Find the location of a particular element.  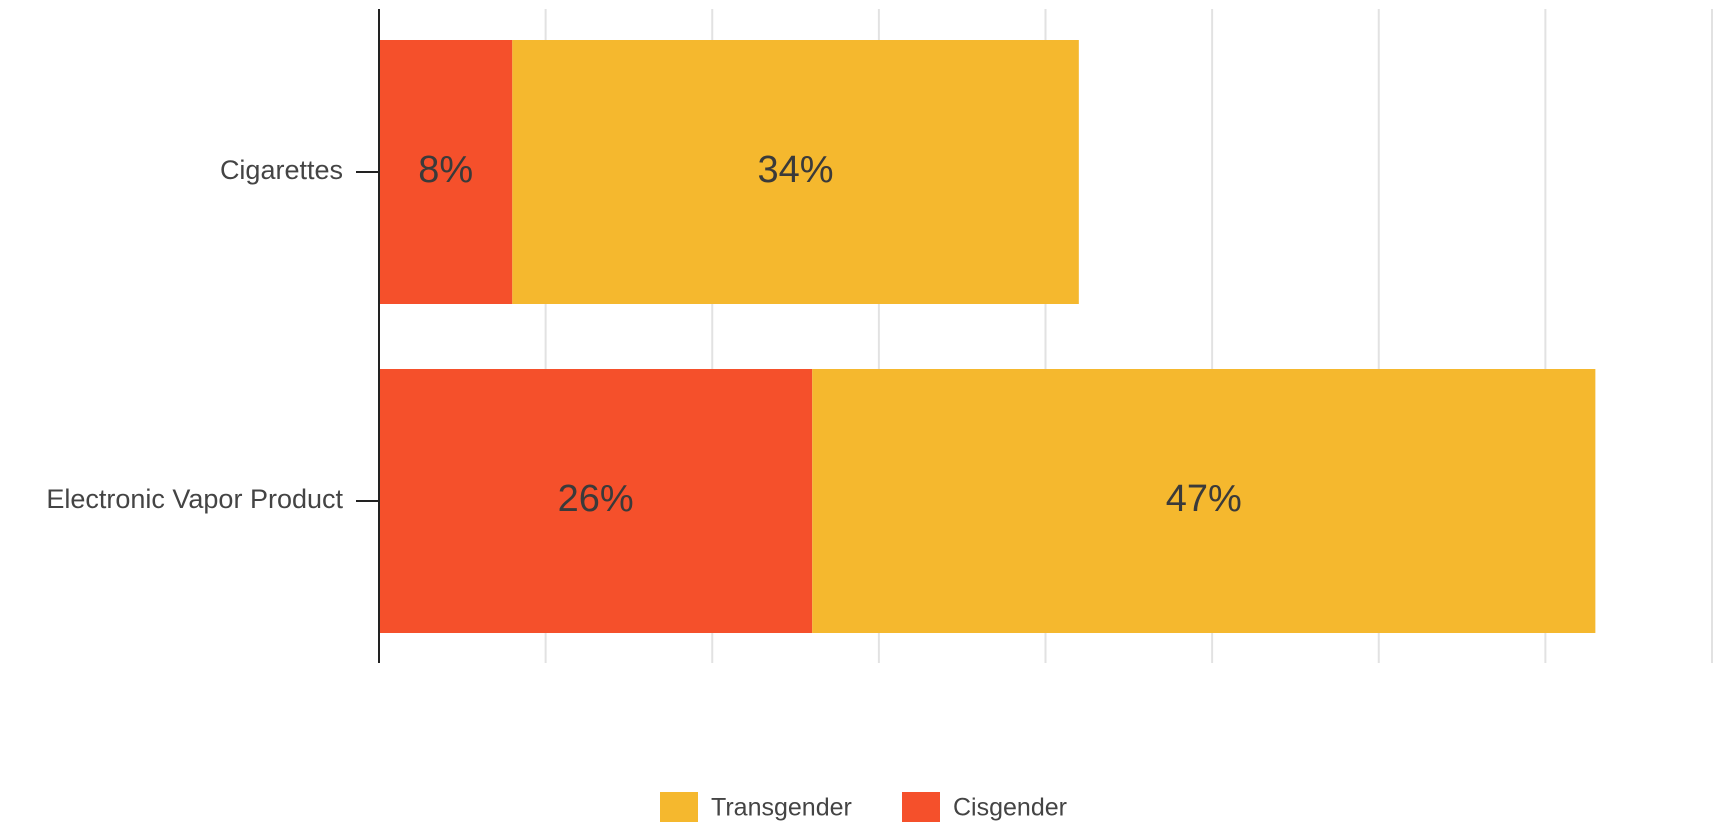

data-label: 8% is located at coordinates (445, 170).